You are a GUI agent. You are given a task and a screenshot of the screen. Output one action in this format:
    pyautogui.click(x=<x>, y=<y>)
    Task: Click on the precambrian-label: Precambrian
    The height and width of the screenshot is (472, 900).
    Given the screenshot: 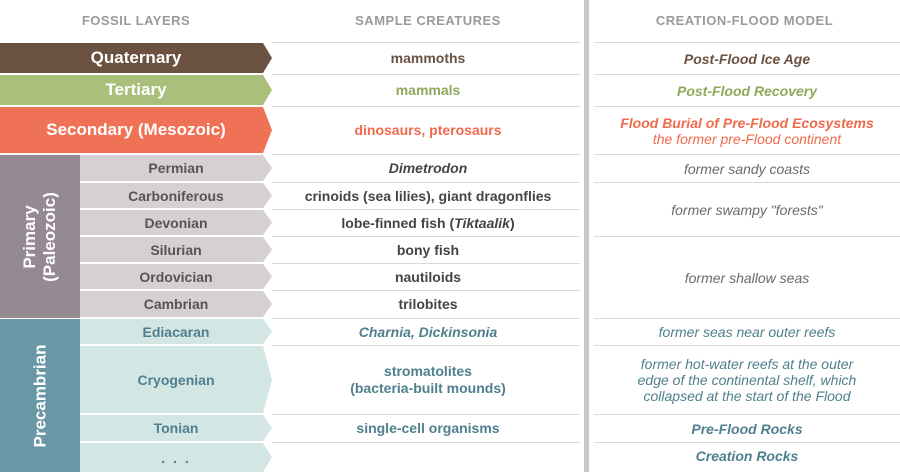 What is the action you would take?
    pyautogui.click(x=39, y=395)
    